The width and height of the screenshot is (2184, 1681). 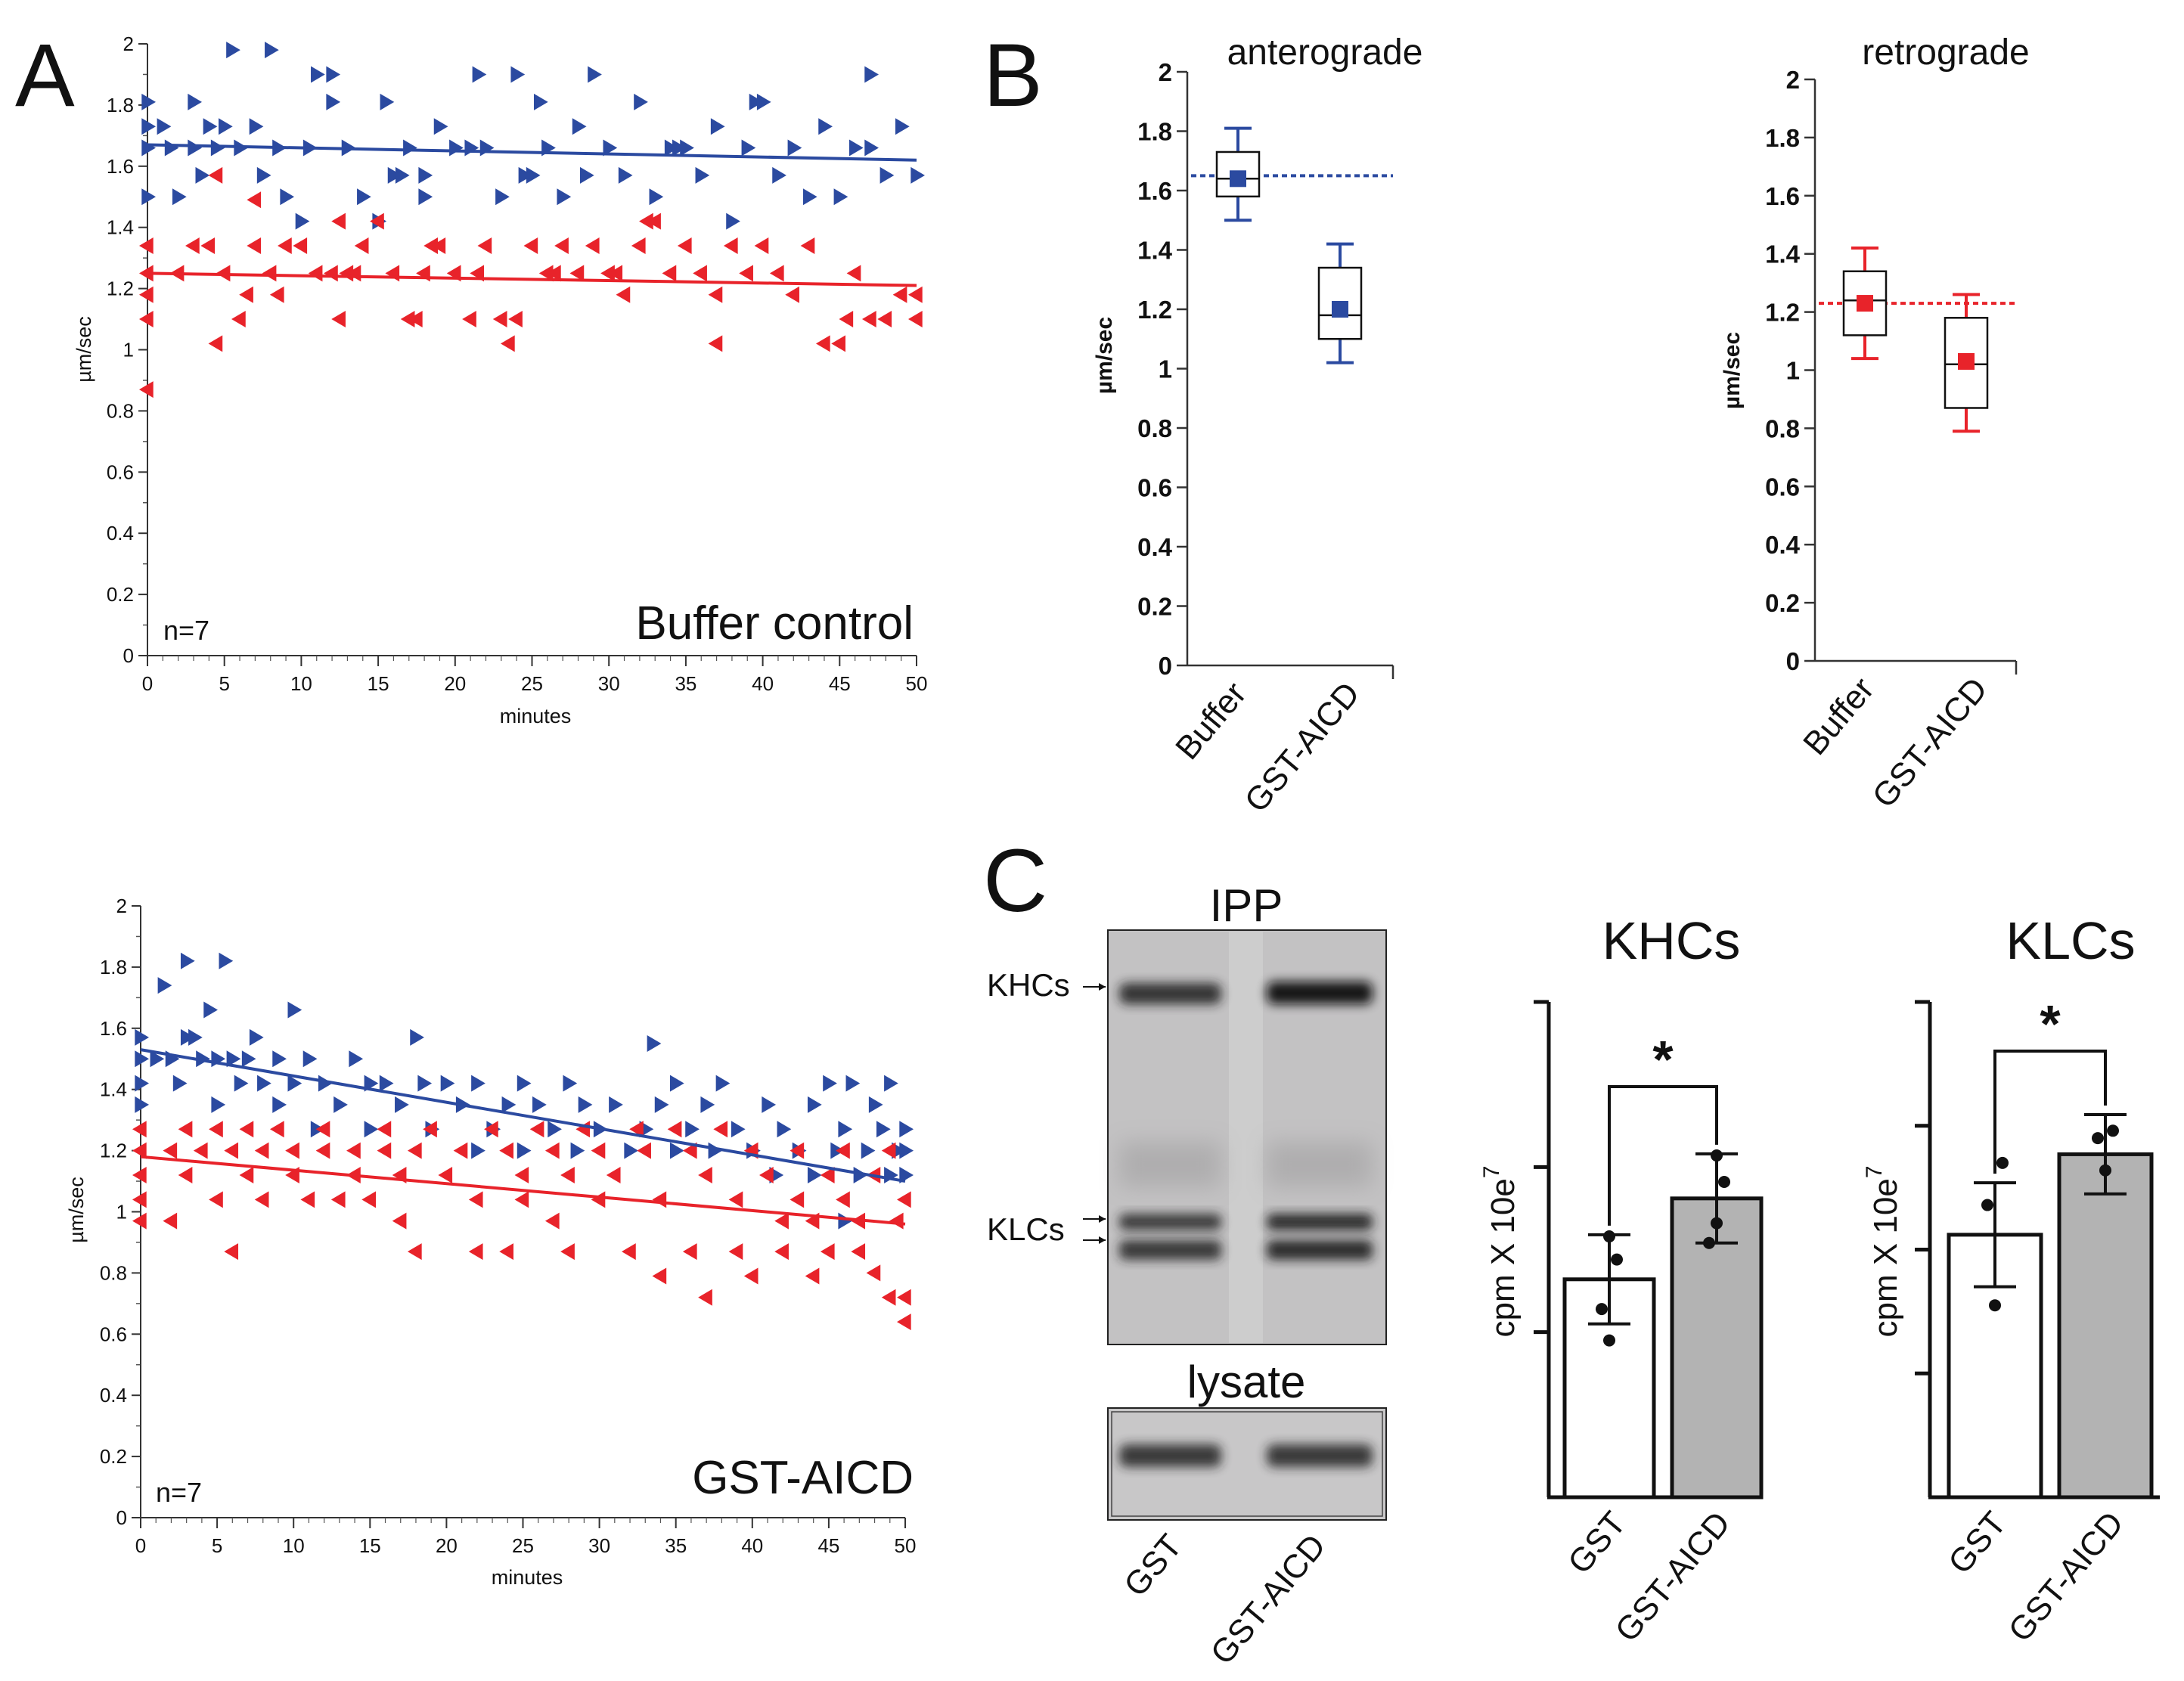 What do you see at coordinates (1154, 132) in the screenshot?
I see `y-tick-label: 1.8` at bounding box center [1154, 132].